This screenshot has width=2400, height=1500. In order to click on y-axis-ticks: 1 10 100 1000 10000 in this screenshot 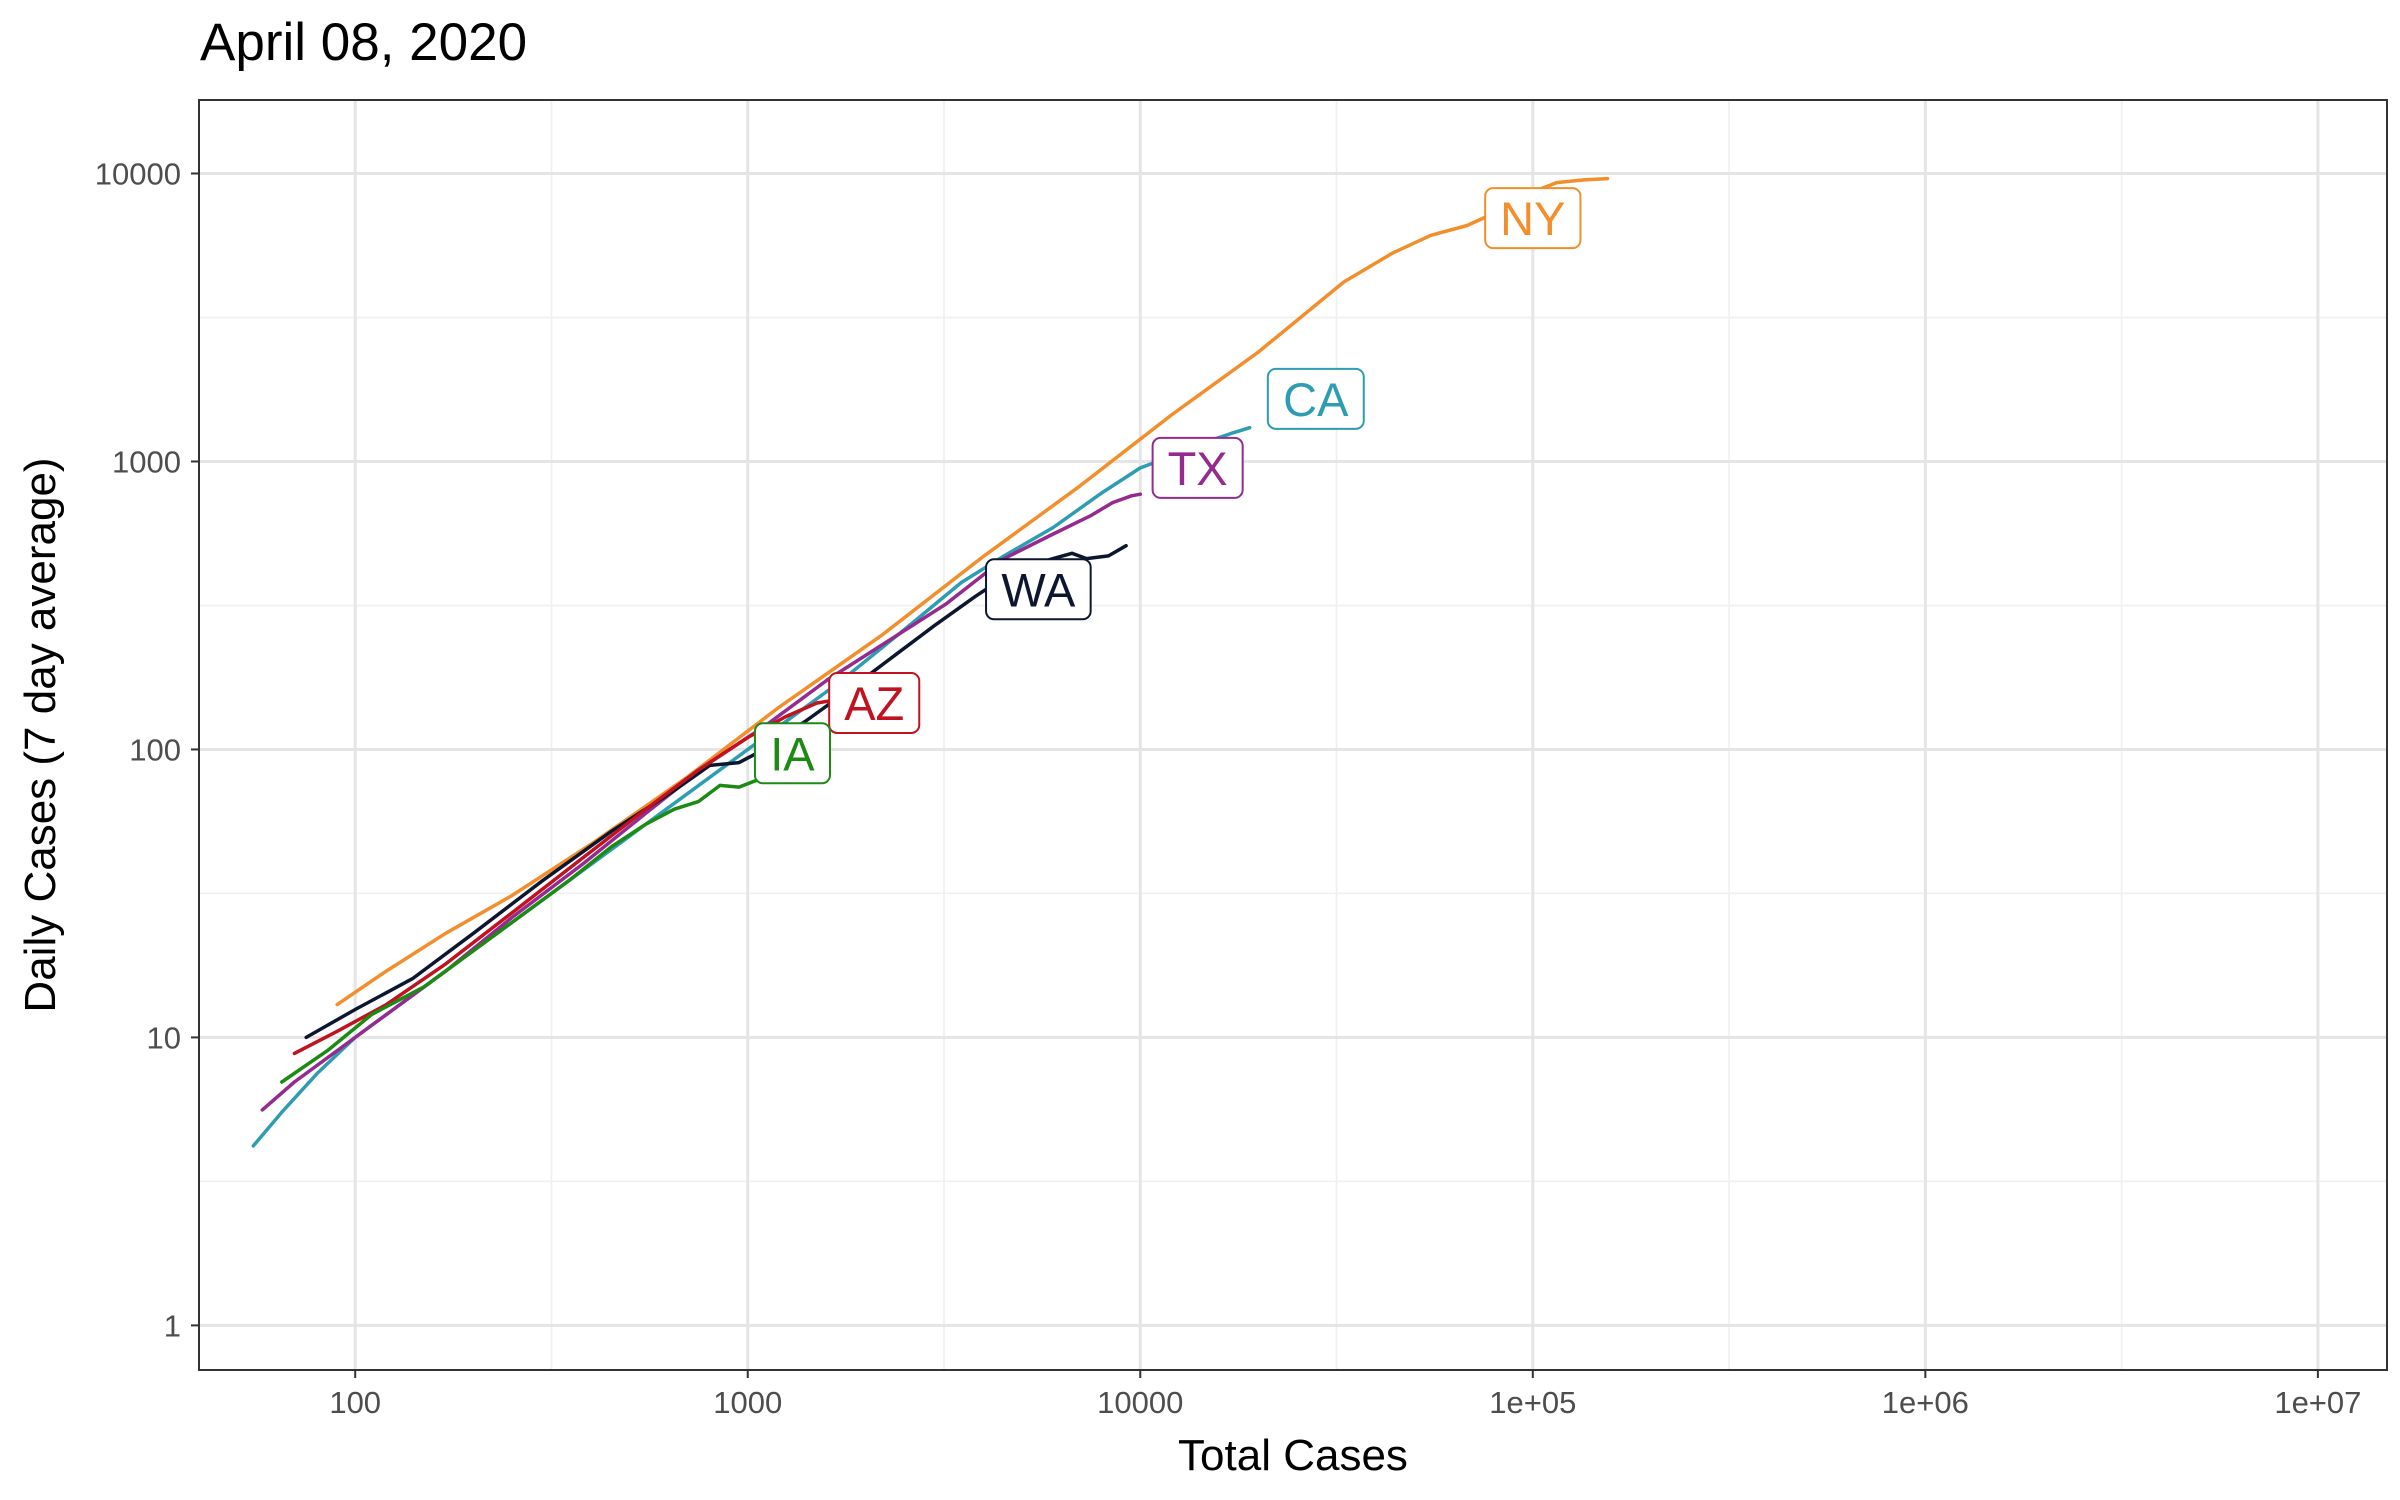, I will do `click(147, 750)`.